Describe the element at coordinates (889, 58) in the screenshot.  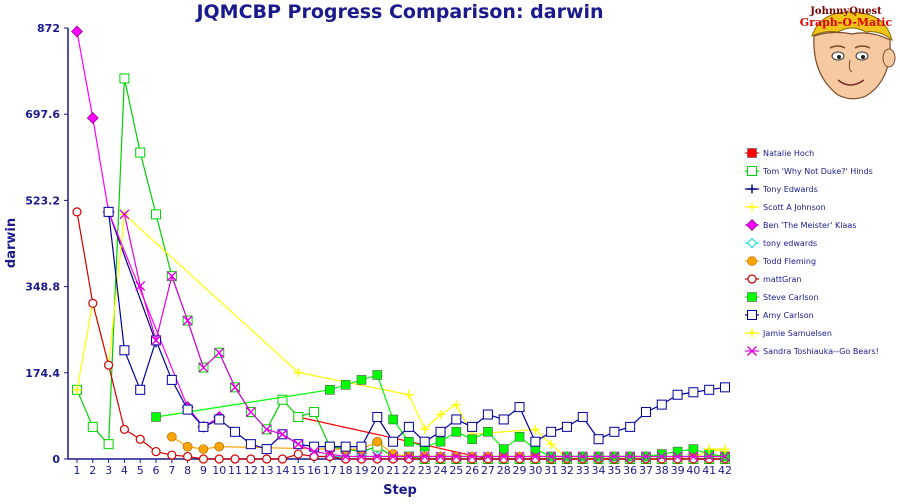
I see `logo-ear` at that location.